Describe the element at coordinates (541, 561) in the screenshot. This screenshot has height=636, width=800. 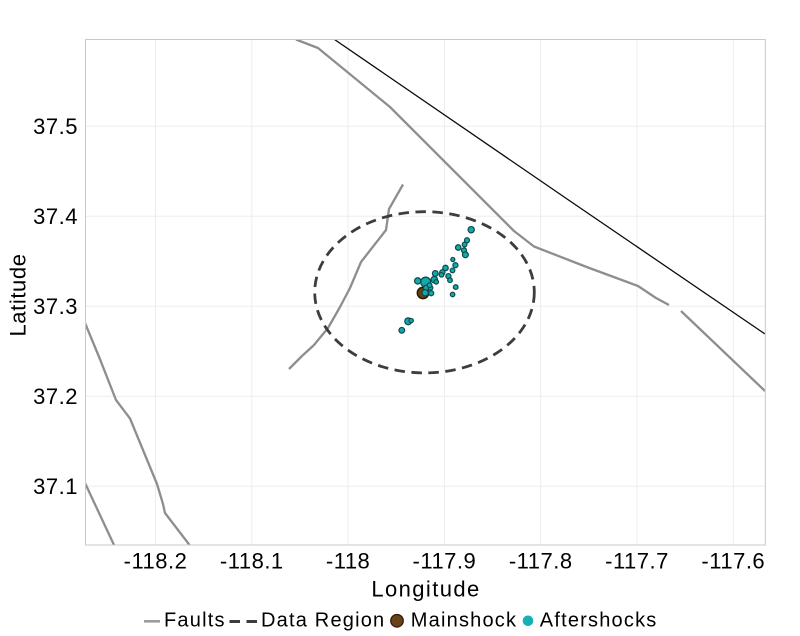
I see `svg-text: -117.8` at that location.